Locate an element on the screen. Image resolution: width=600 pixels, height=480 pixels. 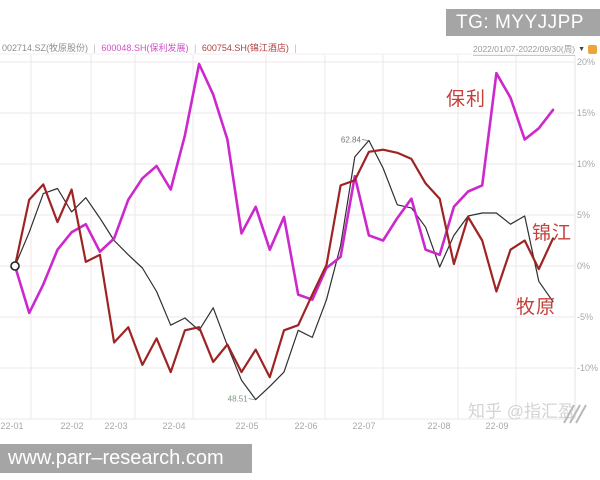
watermark-logo-icon is located at coordinates (575, 414).